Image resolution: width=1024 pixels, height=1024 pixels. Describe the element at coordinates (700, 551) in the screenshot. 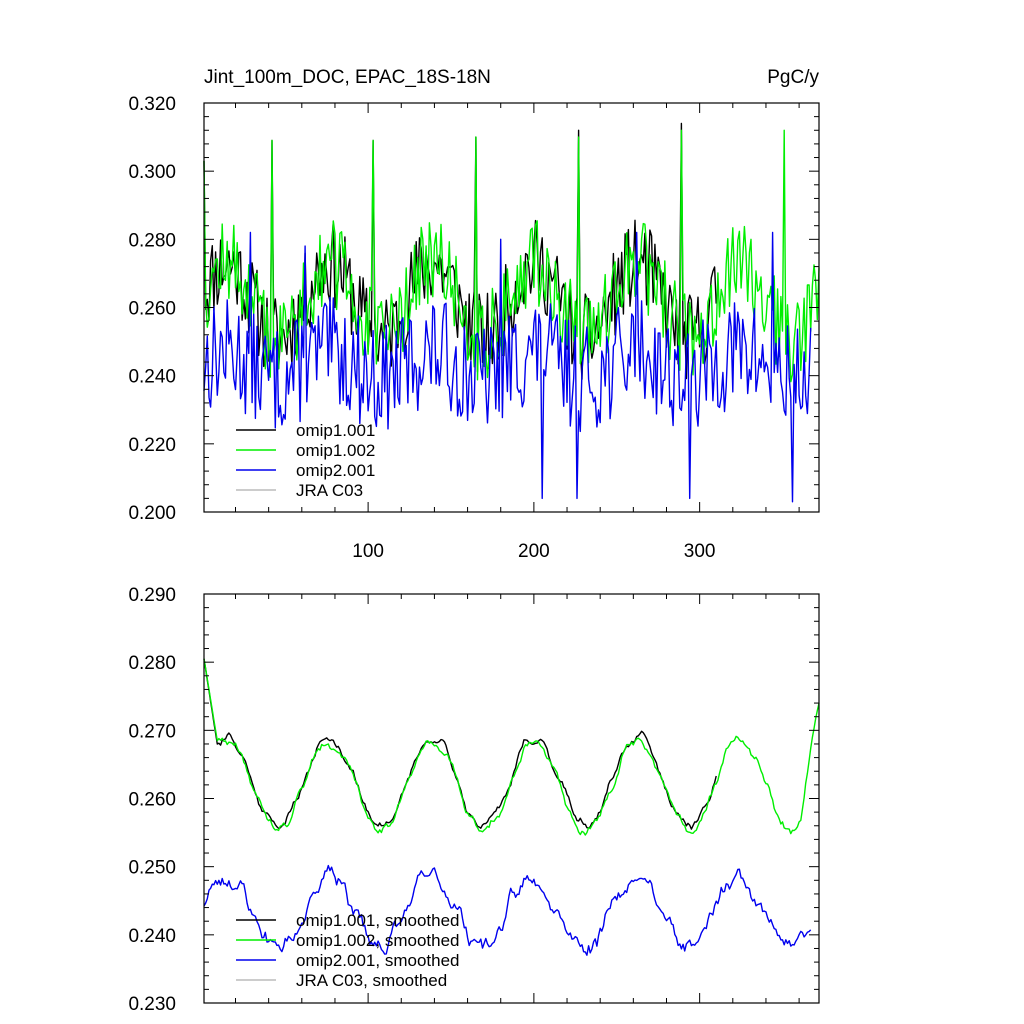

I see `top-xtick-label: 300` at that location.